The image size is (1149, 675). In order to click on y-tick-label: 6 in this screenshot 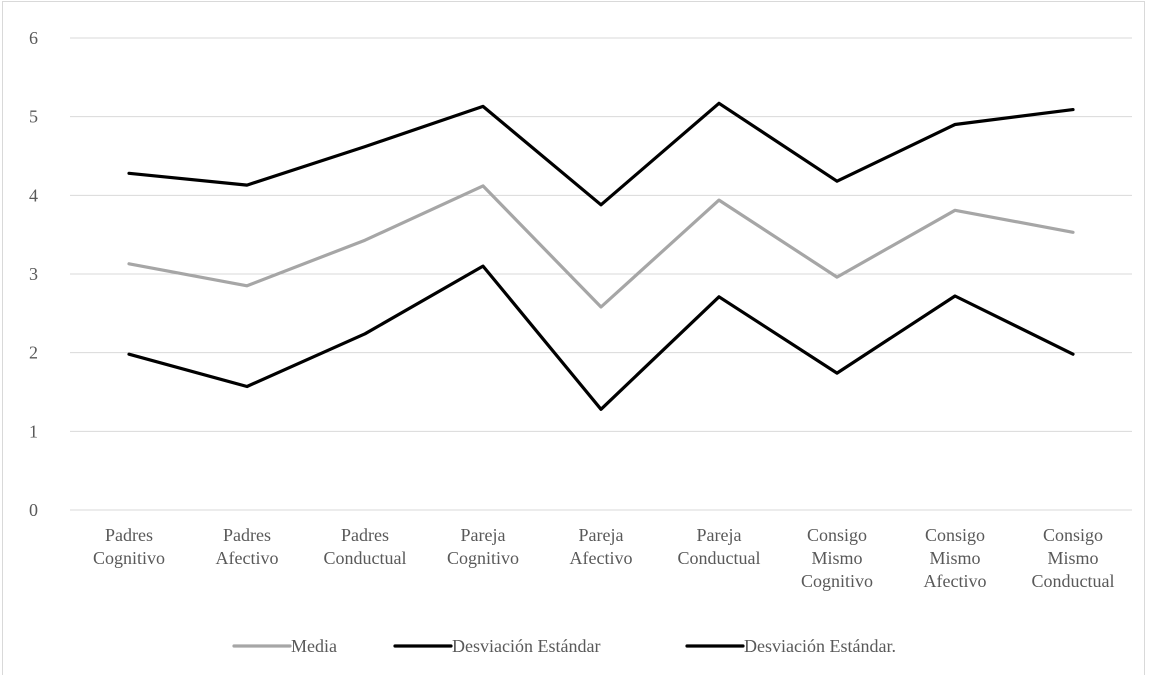, I will do `click(33, 38)`.